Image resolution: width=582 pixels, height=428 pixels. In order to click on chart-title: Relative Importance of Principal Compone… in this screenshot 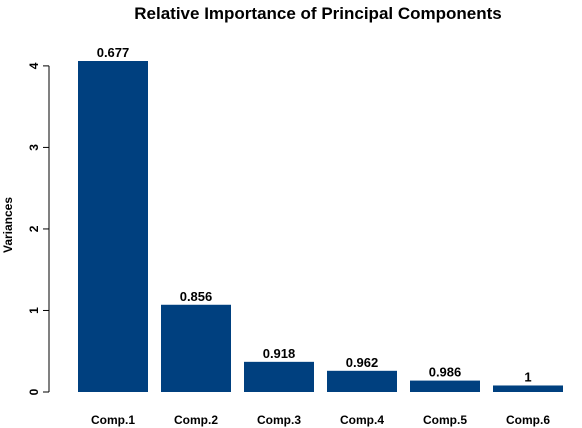, I will do `click(317, 13)`.